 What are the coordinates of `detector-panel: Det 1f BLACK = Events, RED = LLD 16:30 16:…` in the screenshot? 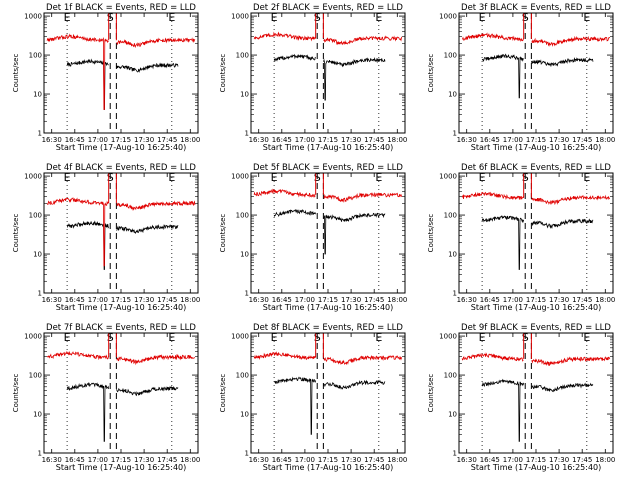 It's located at (106, 77).